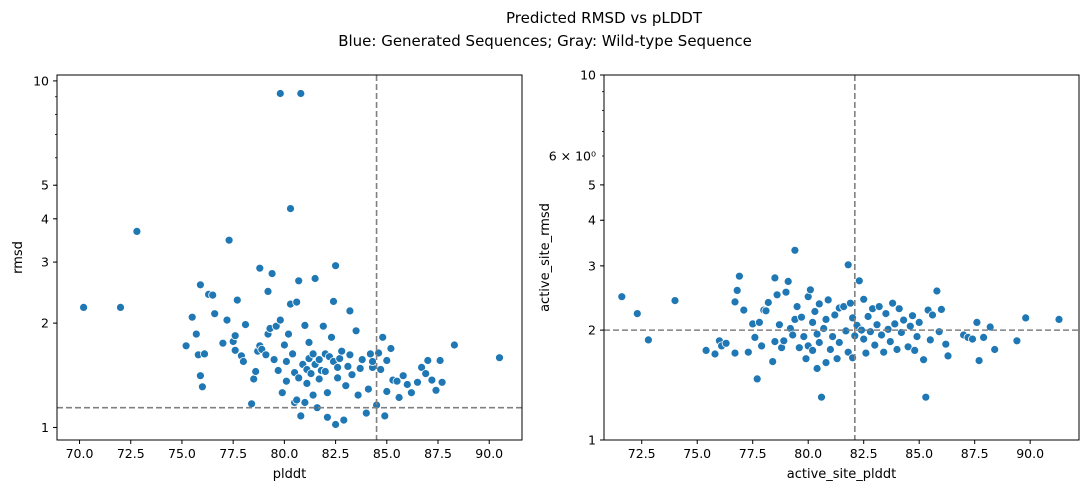  What do you see at coordinates (80, 453) in the screenshot?
I see `left-xtick-label-0: 70.0` at bounding box center [80, 453].